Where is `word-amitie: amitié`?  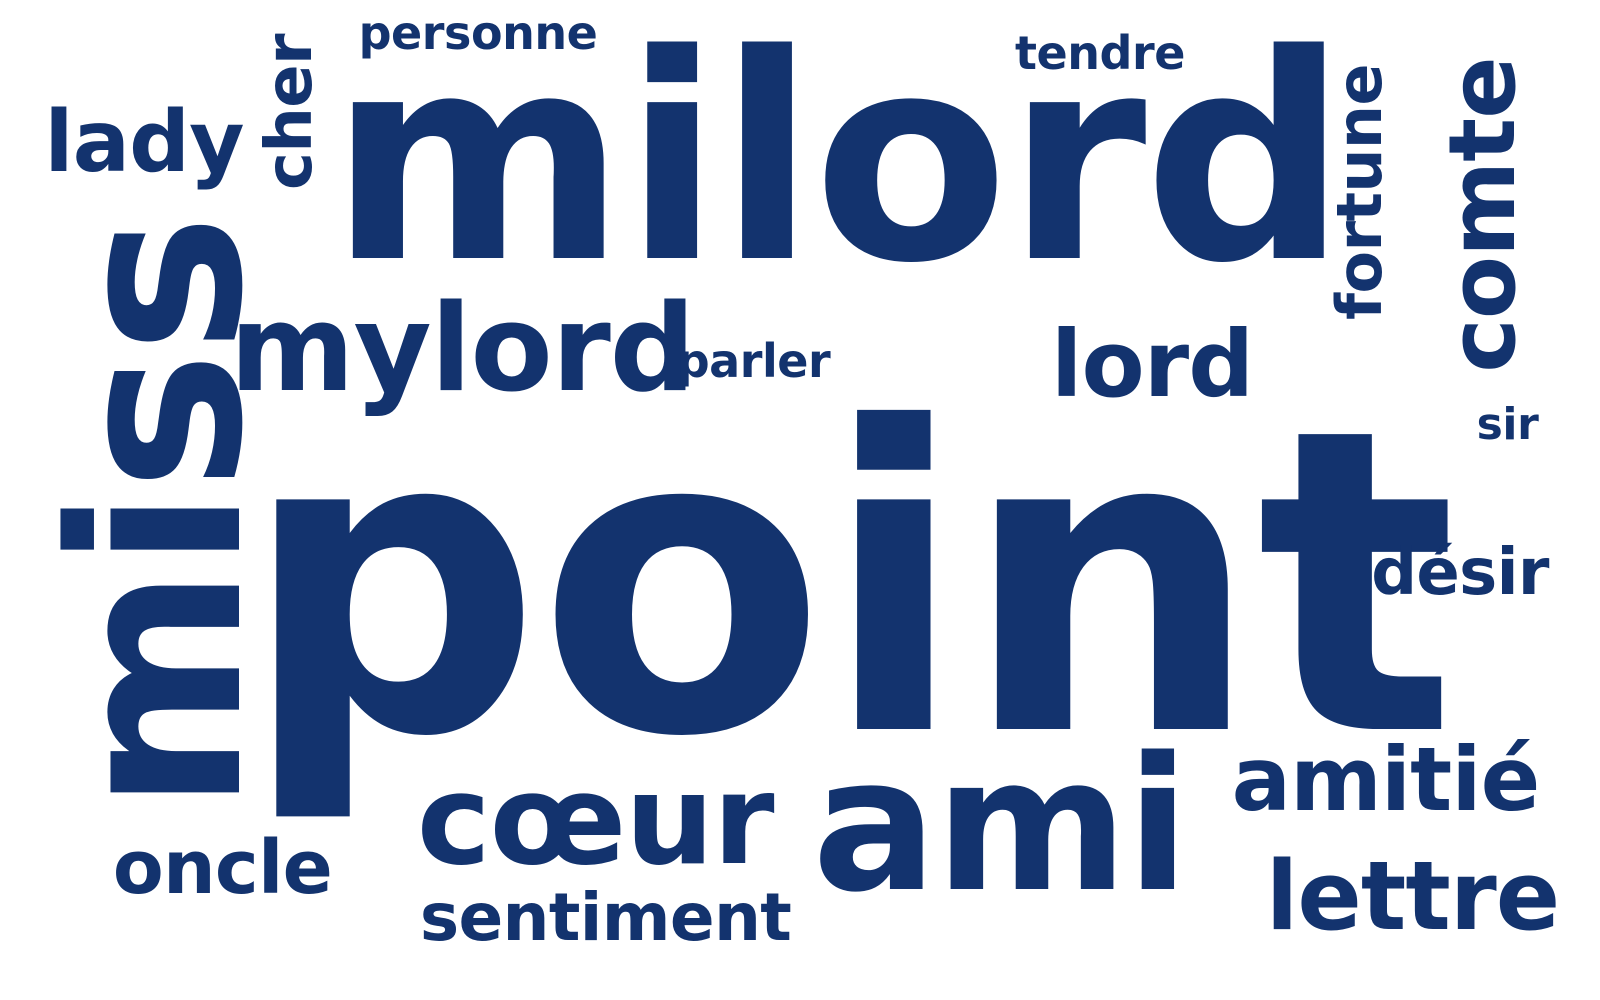 word-amitie: amitié is located at coordinates (1386, 779).